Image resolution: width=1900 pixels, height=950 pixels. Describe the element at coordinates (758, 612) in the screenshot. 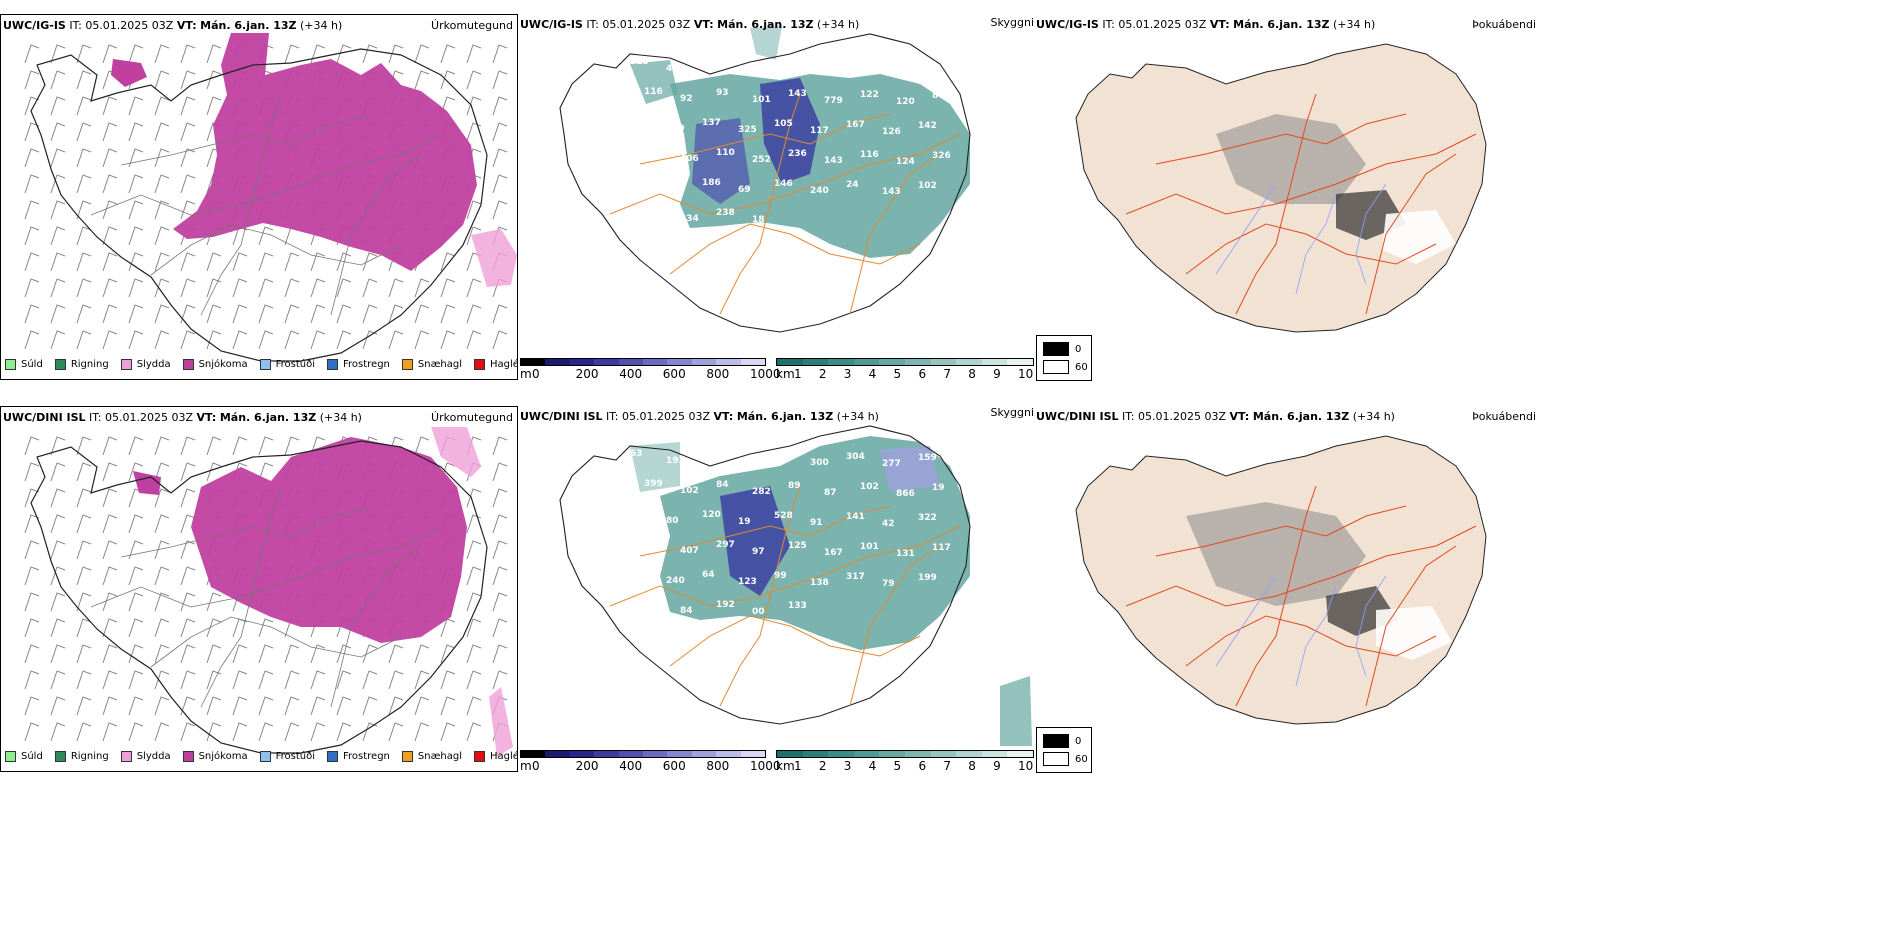

I see `ceiling-value-label: 00` at that location.